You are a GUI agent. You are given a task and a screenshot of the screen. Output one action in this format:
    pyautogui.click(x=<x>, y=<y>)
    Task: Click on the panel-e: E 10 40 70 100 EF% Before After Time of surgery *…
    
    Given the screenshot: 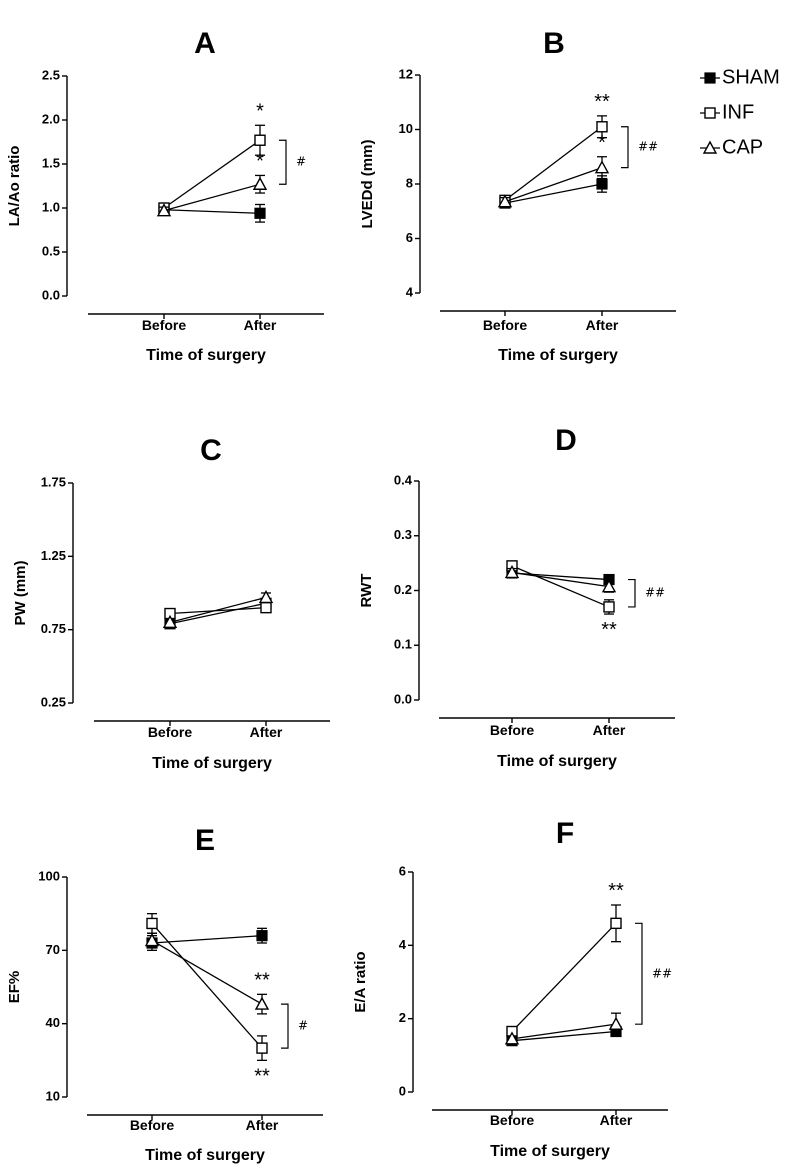 What is the action you would take?
    pyautogui.click(x=164, y=994)
    